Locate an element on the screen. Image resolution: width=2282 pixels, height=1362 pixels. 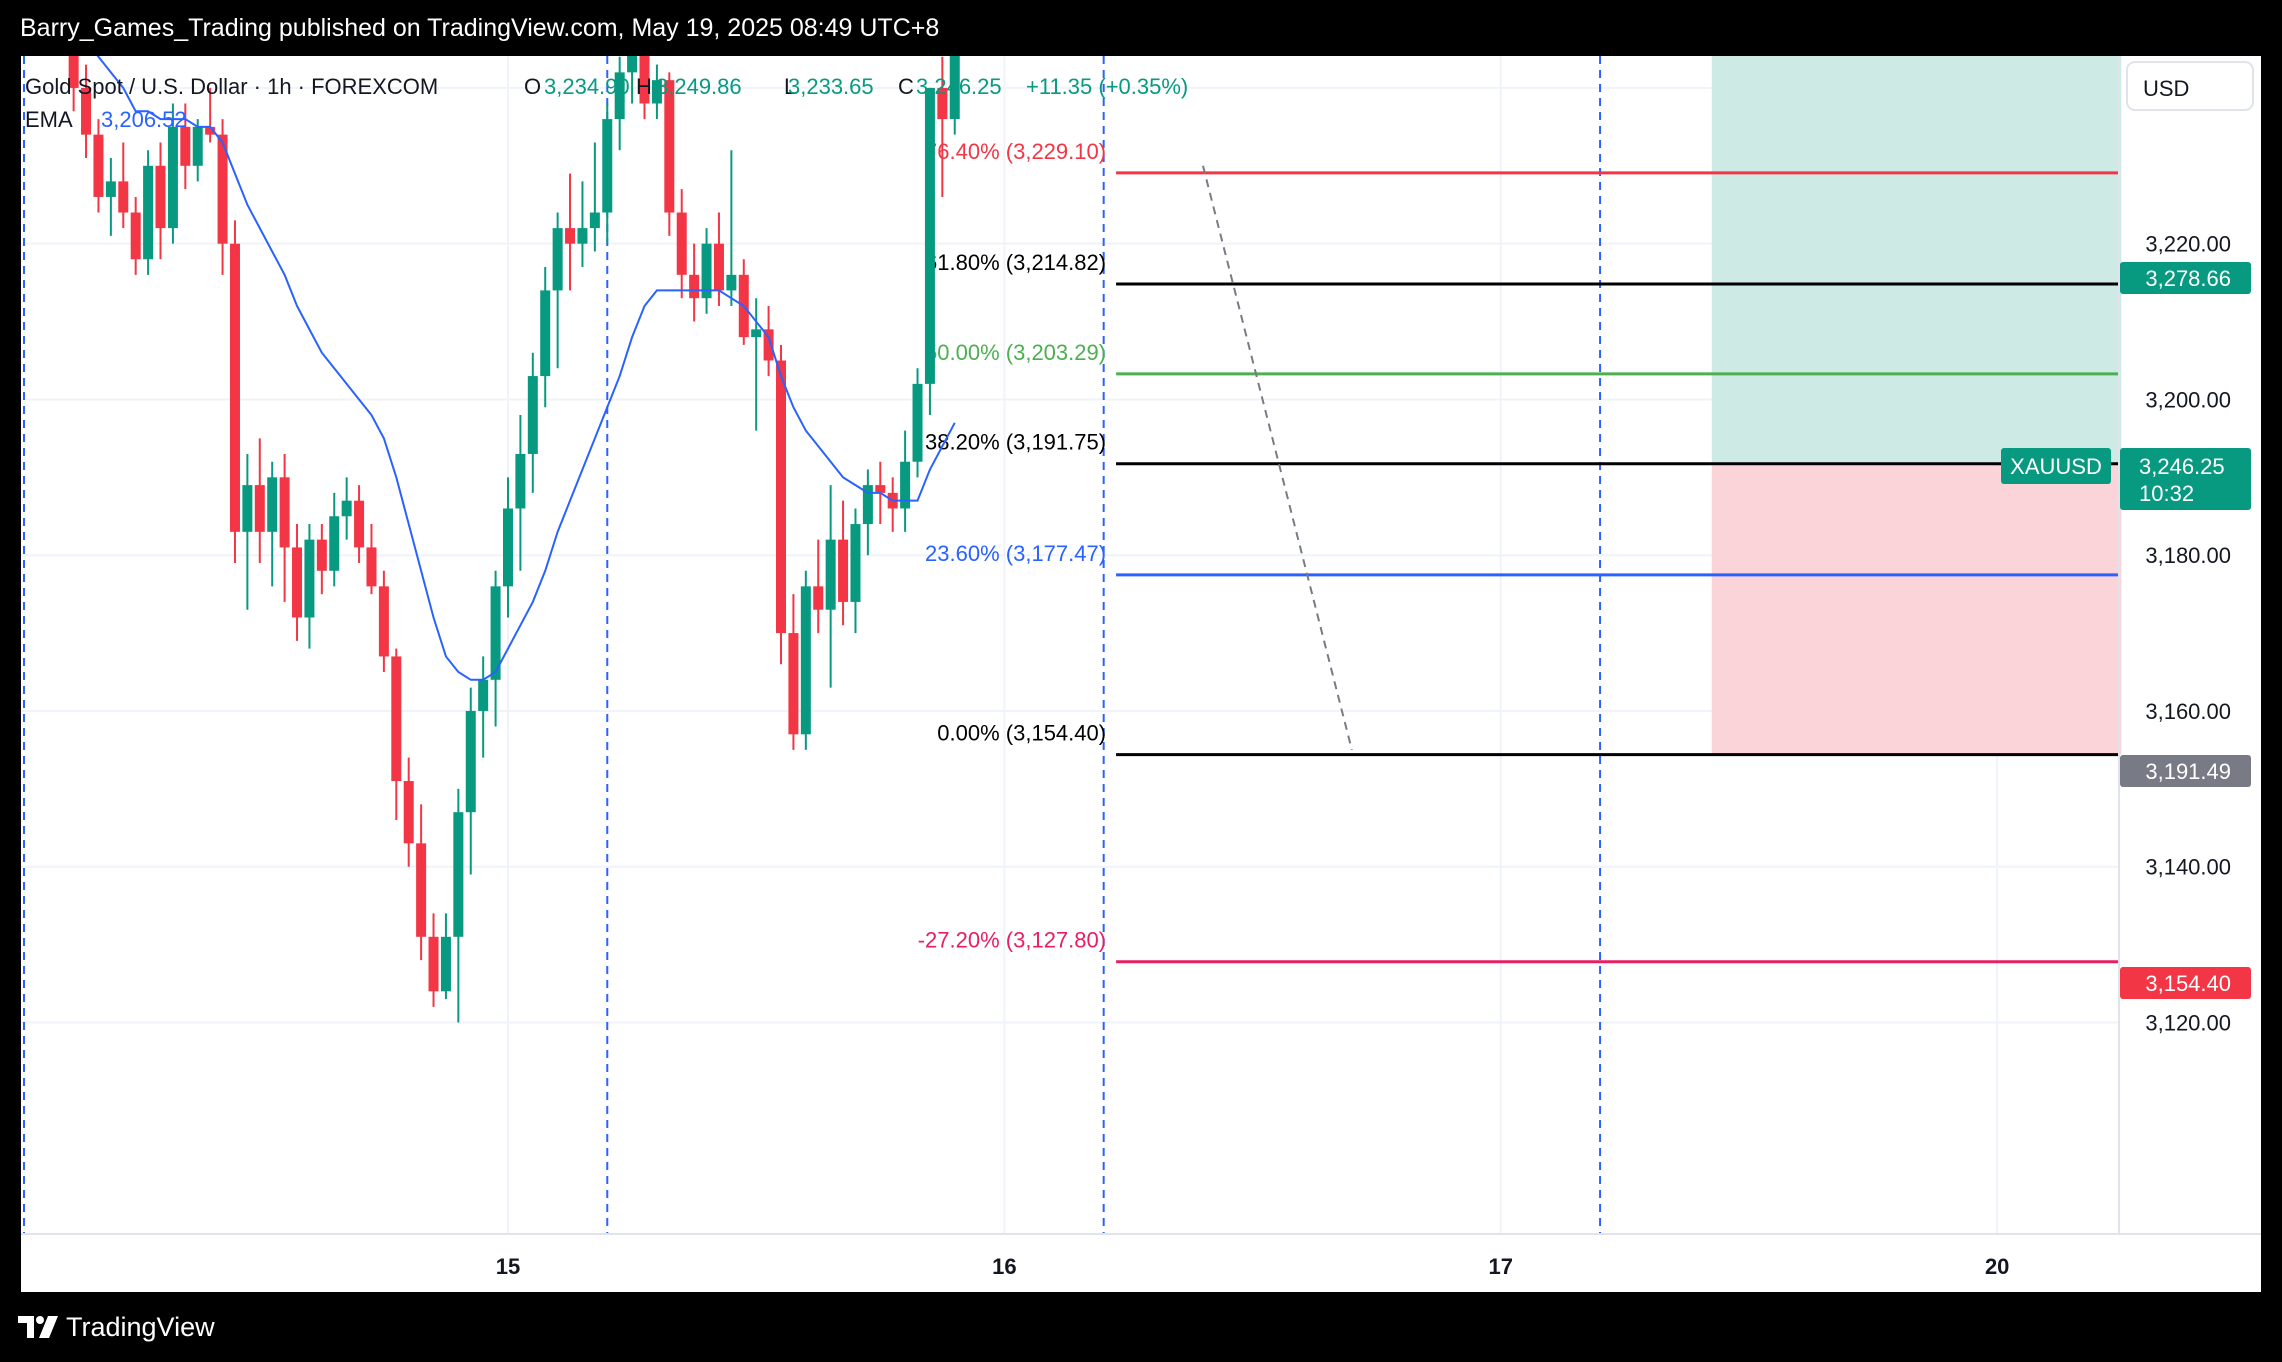
stop-loss-tag-text: 3,154.40 is located at coordinates (2188, 983).